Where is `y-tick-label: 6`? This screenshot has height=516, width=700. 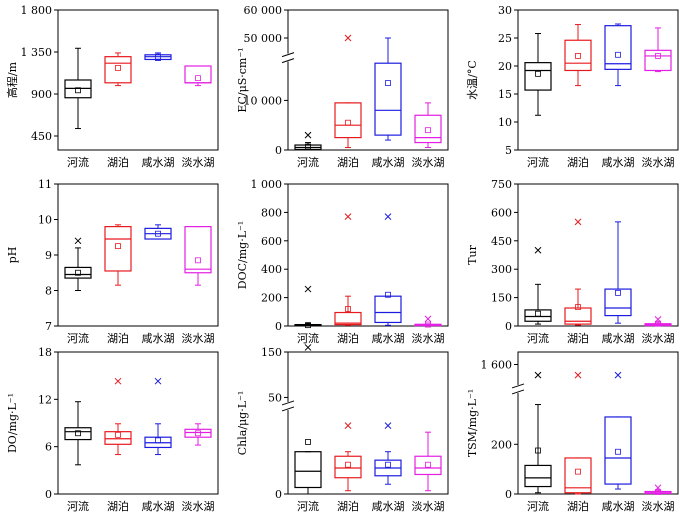 y-tick-label: 6 is located at coordinates (48, 447).